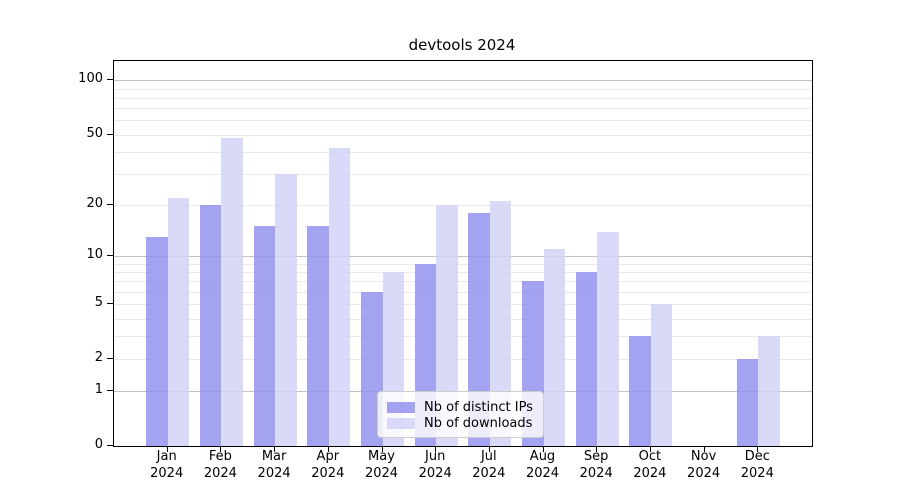 Image resolution: width=900 pixels, height=500 pixels. I want to click on y-tick-label: 100, so click(90, 79).